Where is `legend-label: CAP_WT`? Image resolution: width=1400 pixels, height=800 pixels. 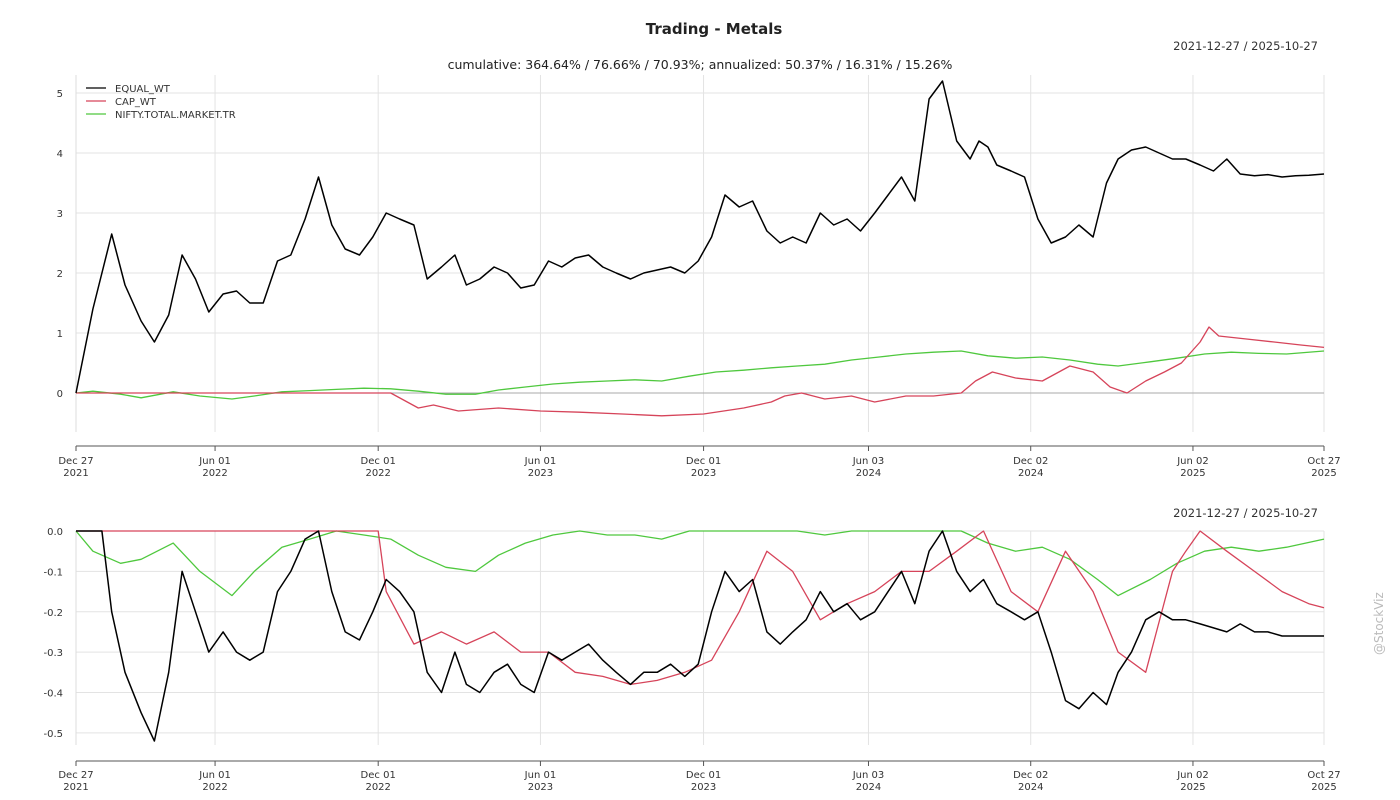
legend-label: CAP_WT is located at coordinates (136, 102).